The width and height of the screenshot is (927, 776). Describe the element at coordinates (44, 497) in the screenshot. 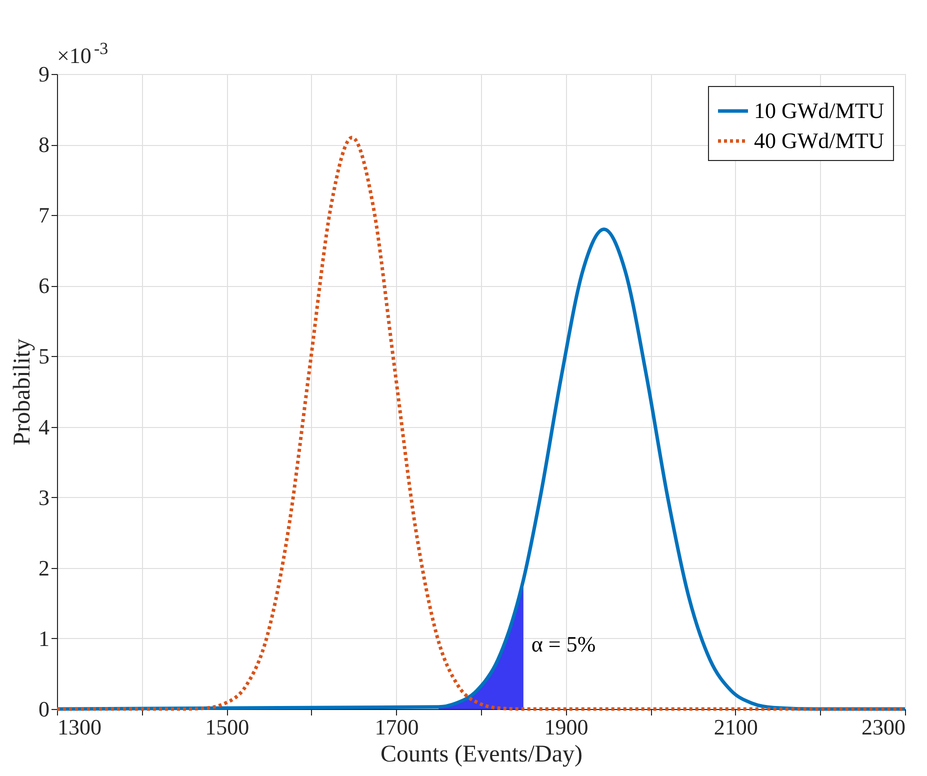

I see `y-tick-label: 3` at that location.